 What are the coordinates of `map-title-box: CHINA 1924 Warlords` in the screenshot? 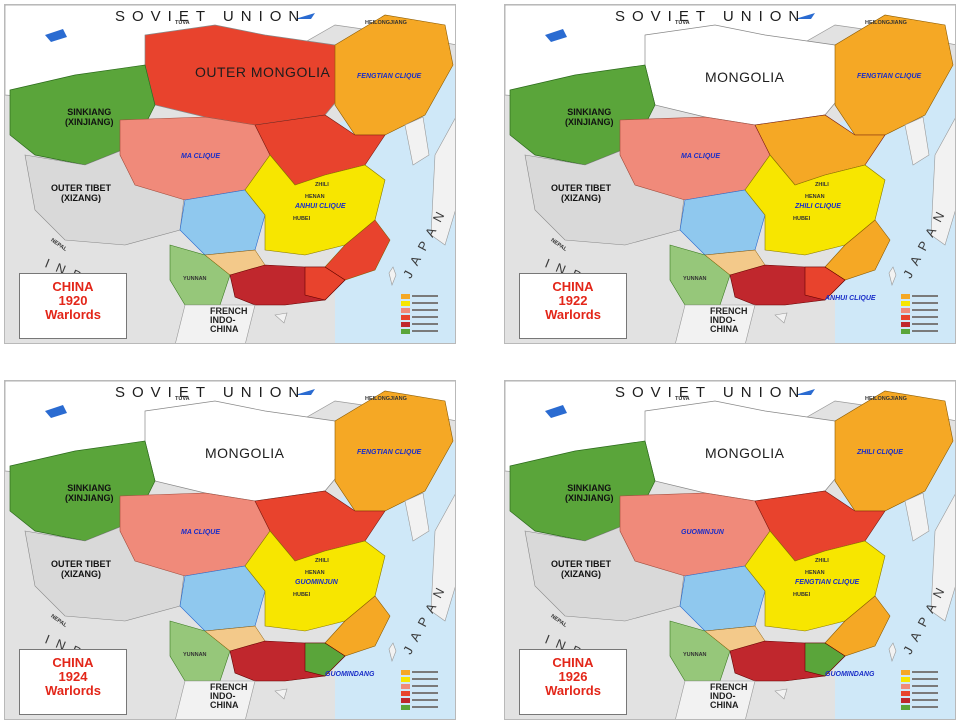 It's located at (73, 682).